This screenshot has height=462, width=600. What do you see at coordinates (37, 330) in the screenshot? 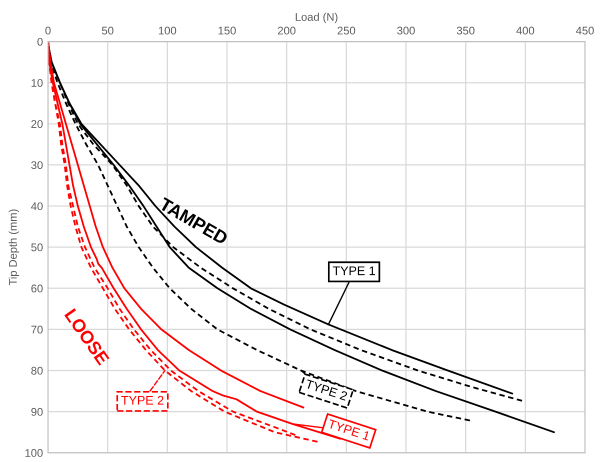
I see `y-tick-label: 70` at bounding box center [37, 330].